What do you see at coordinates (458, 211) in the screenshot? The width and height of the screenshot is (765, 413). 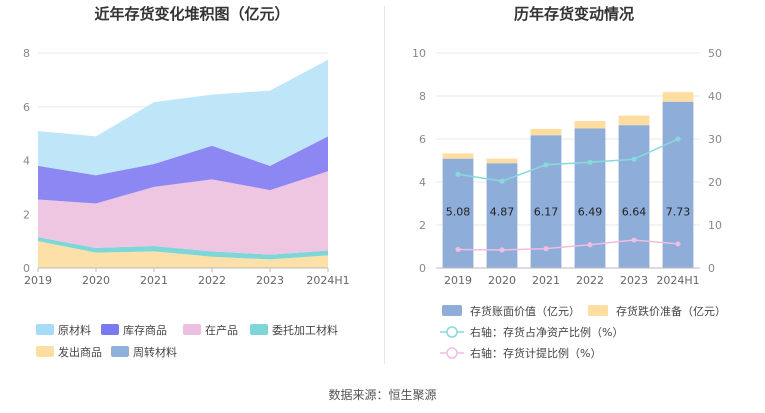 I see `bar-value-label: 5.08` at bounding box center [458, 211].